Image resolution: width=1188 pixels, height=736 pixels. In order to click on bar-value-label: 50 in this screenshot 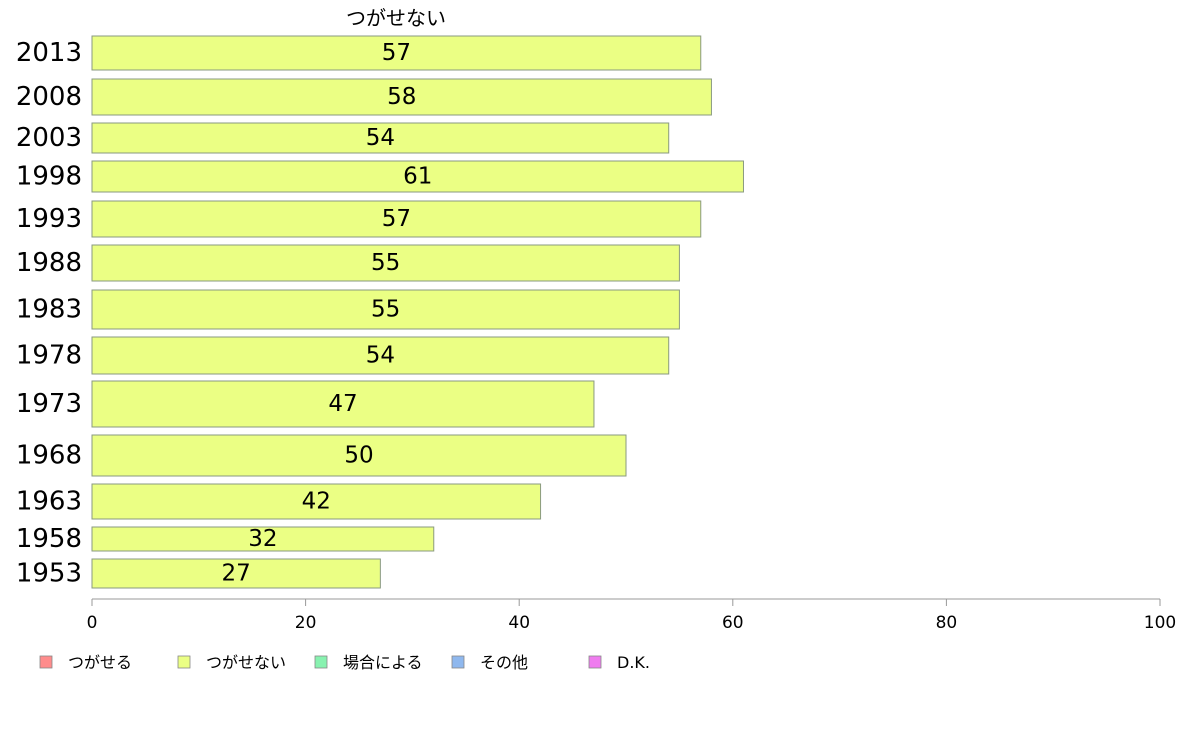, I will do `click(358, 456)`.